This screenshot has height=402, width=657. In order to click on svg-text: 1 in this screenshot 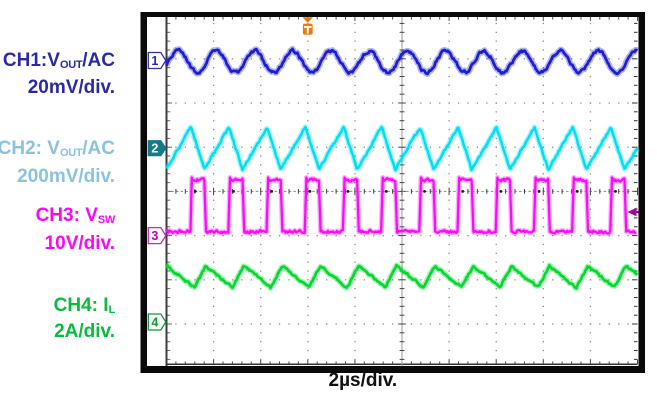, I will do `click(154, 61)`.